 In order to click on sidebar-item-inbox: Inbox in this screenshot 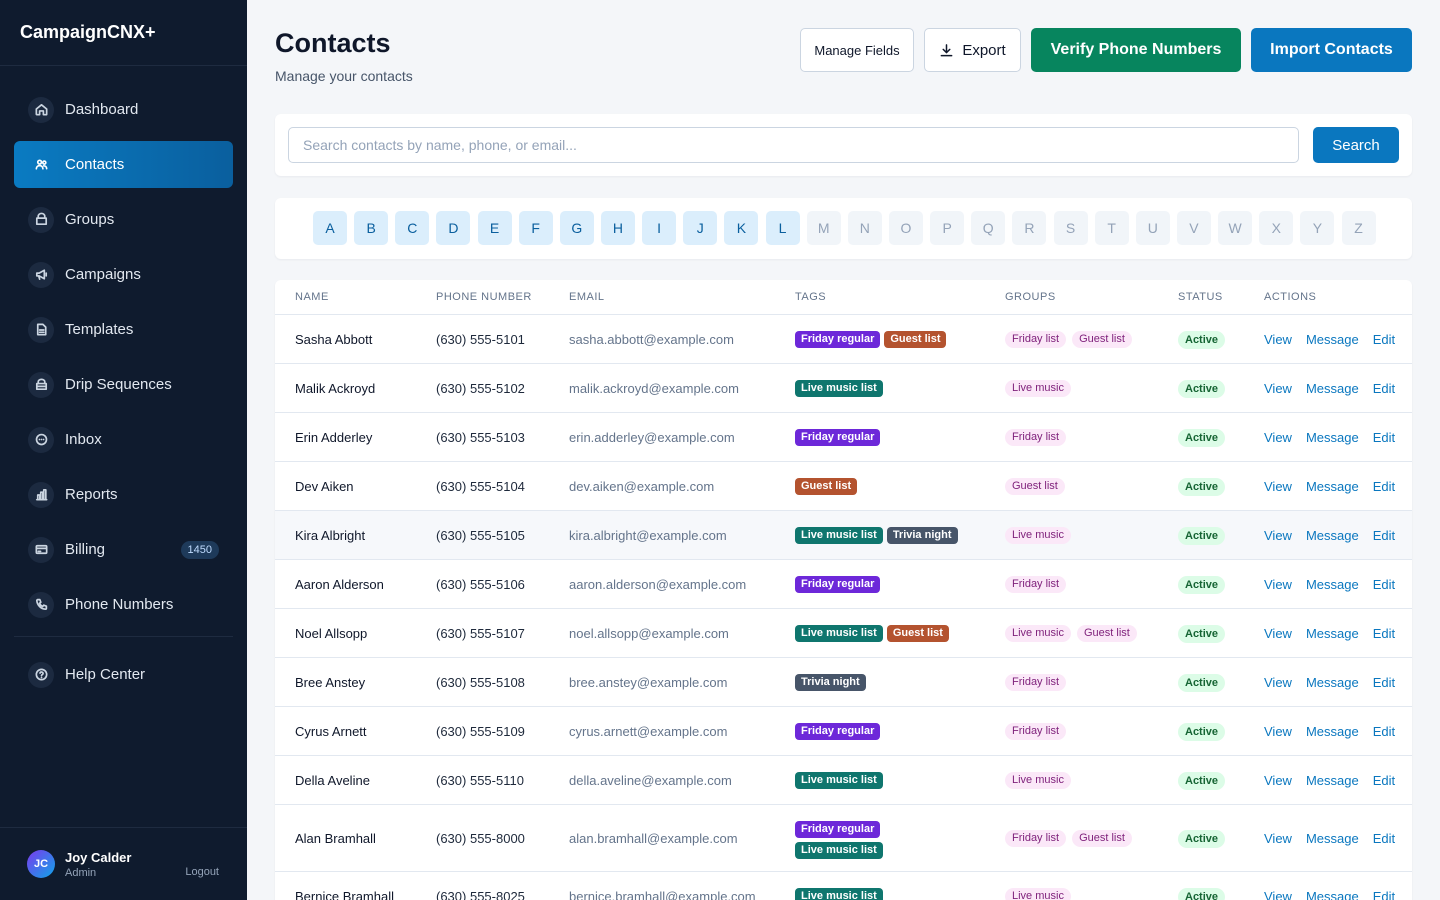, I will do `click(123, 439)`.